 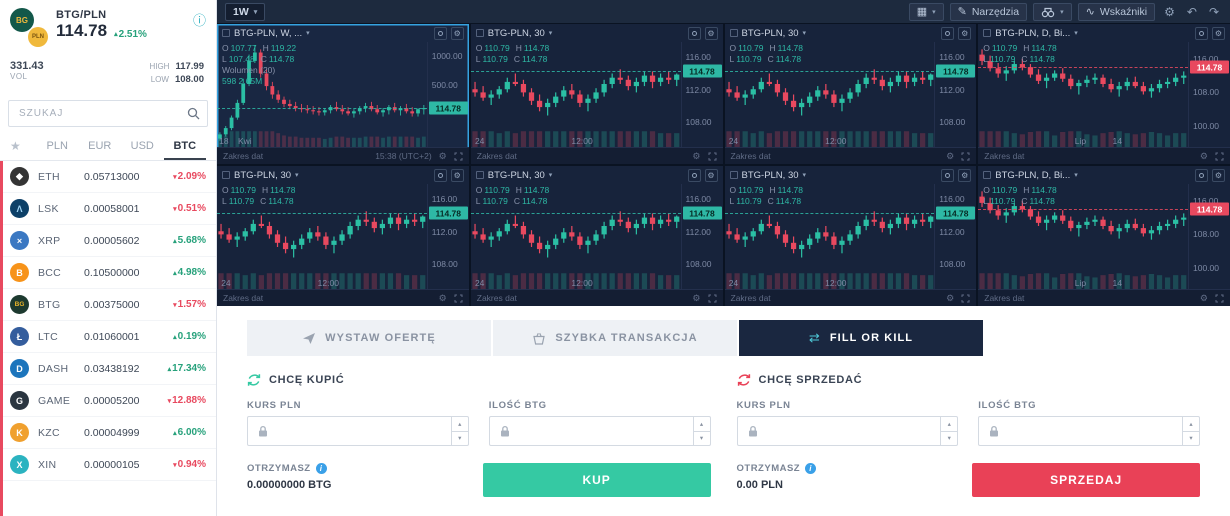 I want to click on layout-select: ▦ ▾, so click(x=926, y=11).